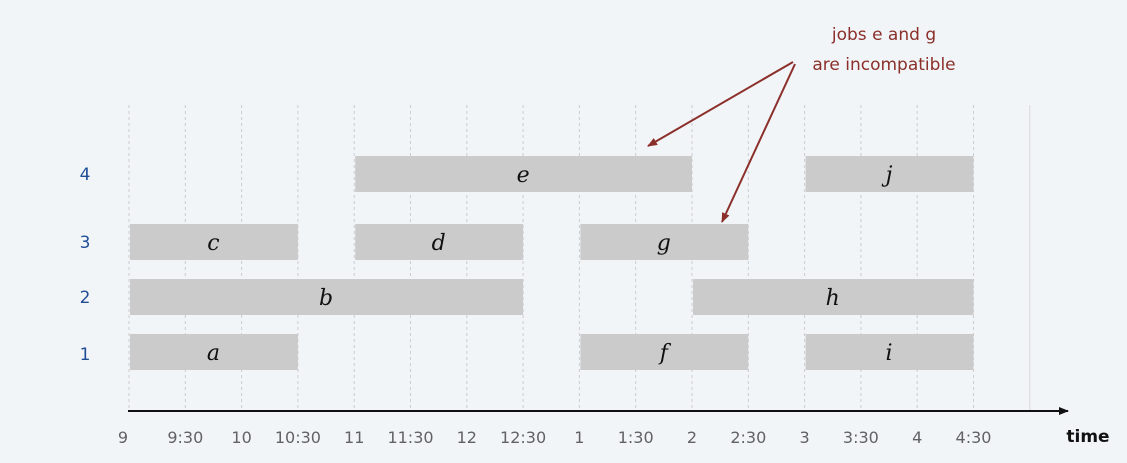 The image size is (1127, 463). What do you see at coordinates (85, 175) in the screenshot?
I see `row-label: 4` at bounding box center [85, 175].